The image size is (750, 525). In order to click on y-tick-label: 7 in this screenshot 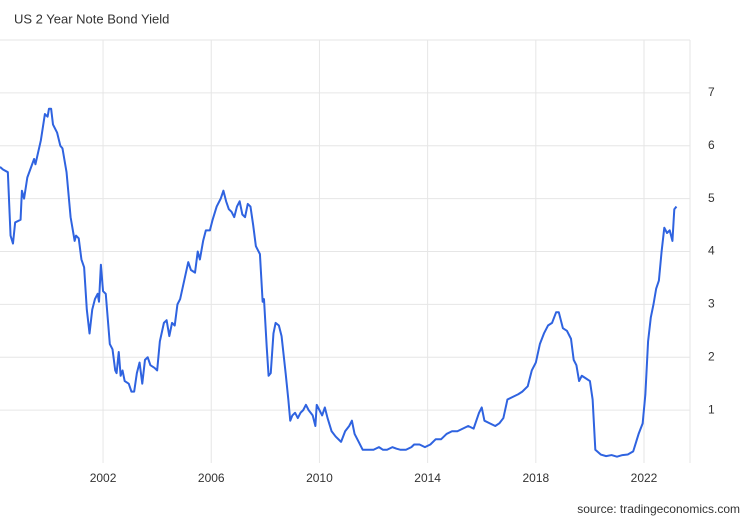, I will do `click(711, 92)`.